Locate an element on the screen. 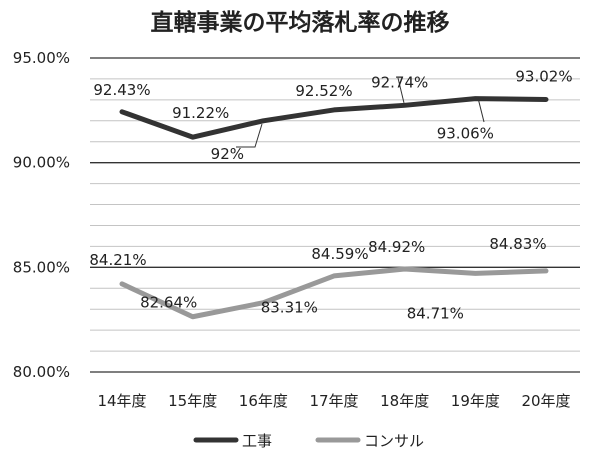 The image size is (600, 471). x-tick-label: 17年度 is located at coordinates (333, 401).